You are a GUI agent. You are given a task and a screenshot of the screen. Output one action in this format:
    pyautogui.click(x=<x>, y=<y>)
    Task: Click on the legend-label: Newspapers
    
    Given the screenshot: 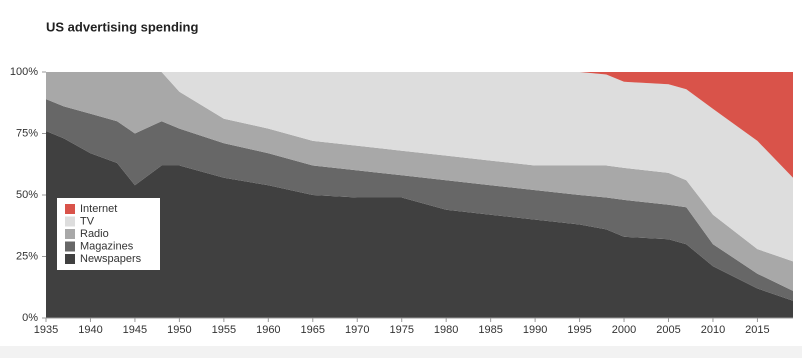 What is the action you would take?
    pyautogui.click(x=111, y=259)
    